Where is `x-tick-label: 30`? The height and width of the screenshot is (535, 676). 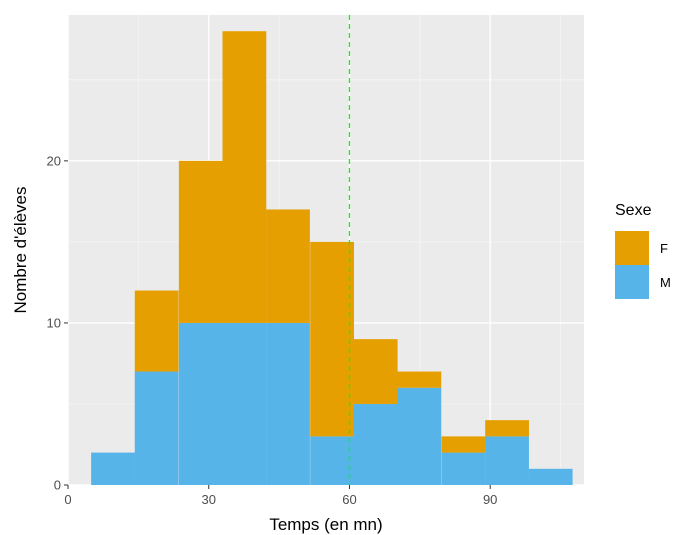 x-tick-label: 30 is located at coordinates (208, 499).